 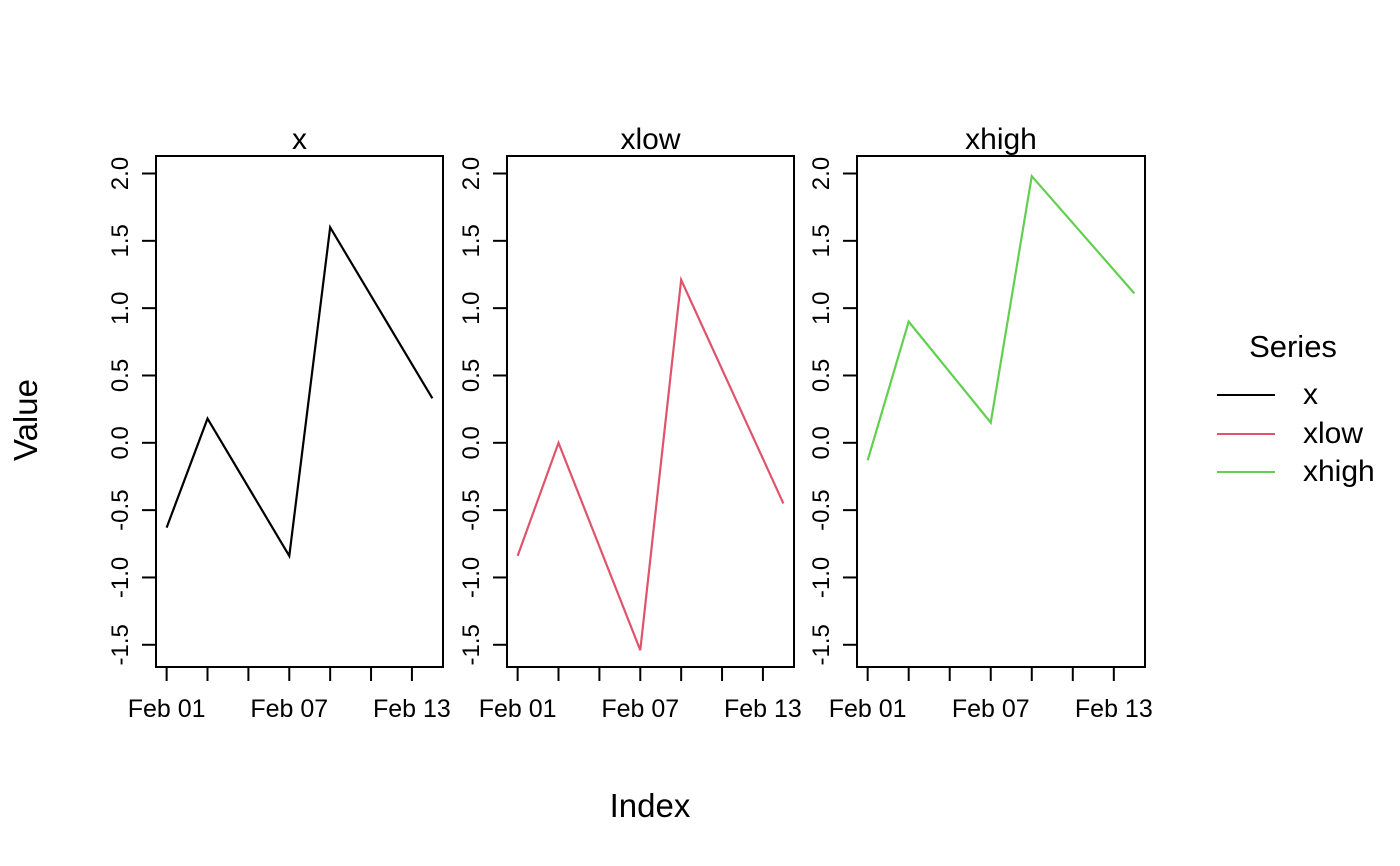 I want to click on legend-rows: x xlow xhigh, so click(x=1296, y=434).